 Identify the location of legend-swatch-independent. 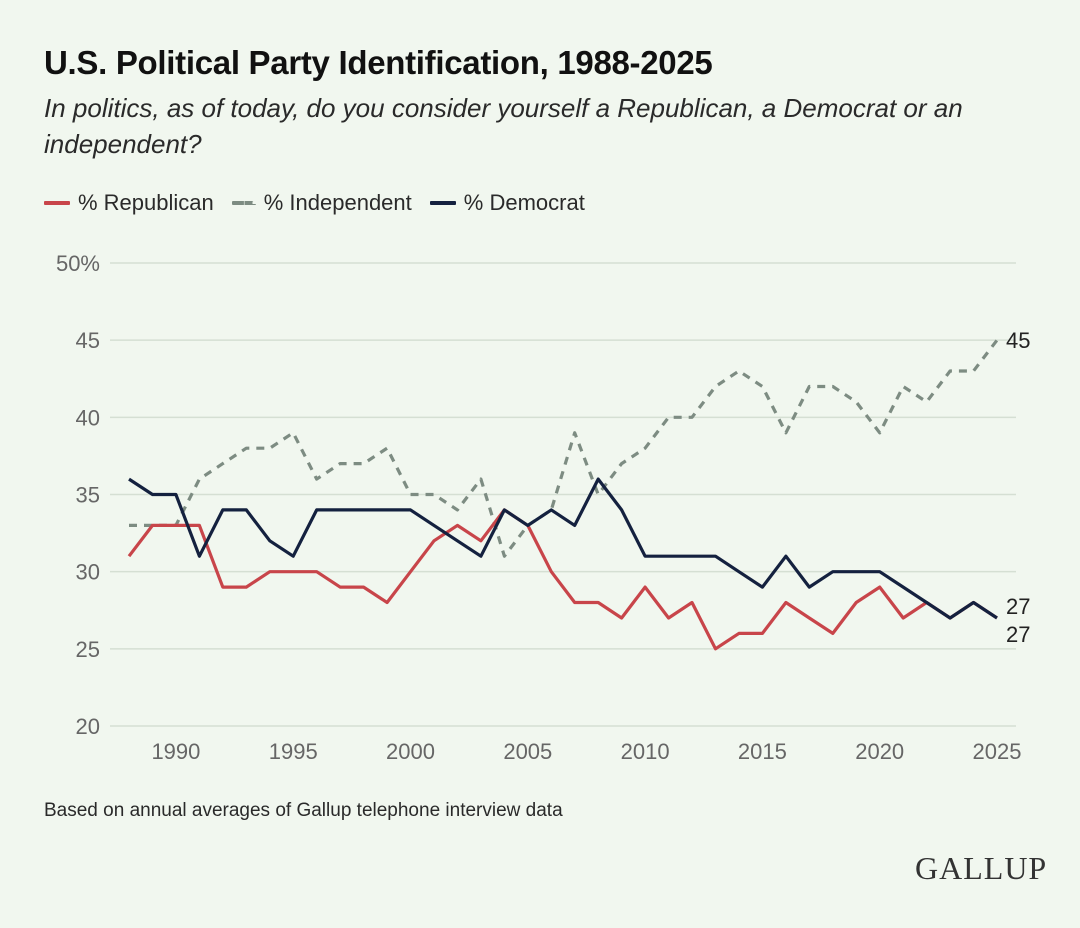
(243, 203).